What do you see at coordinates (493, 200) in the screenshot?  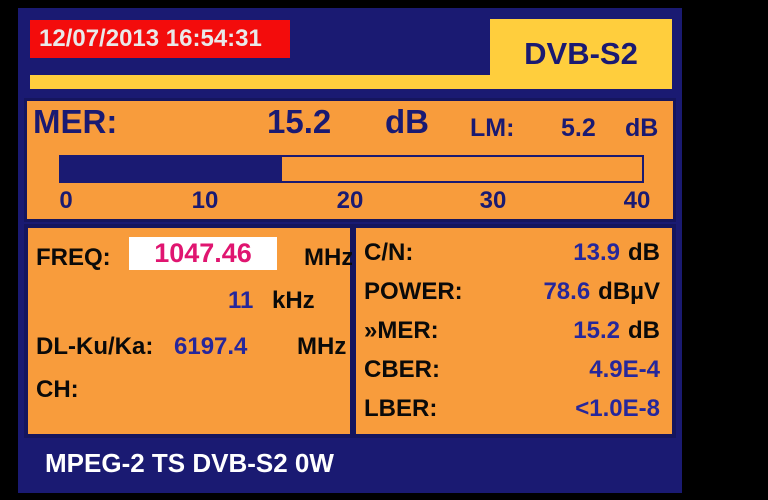 I see `bar-tick-30: 30` at bounding box center [493, 200].